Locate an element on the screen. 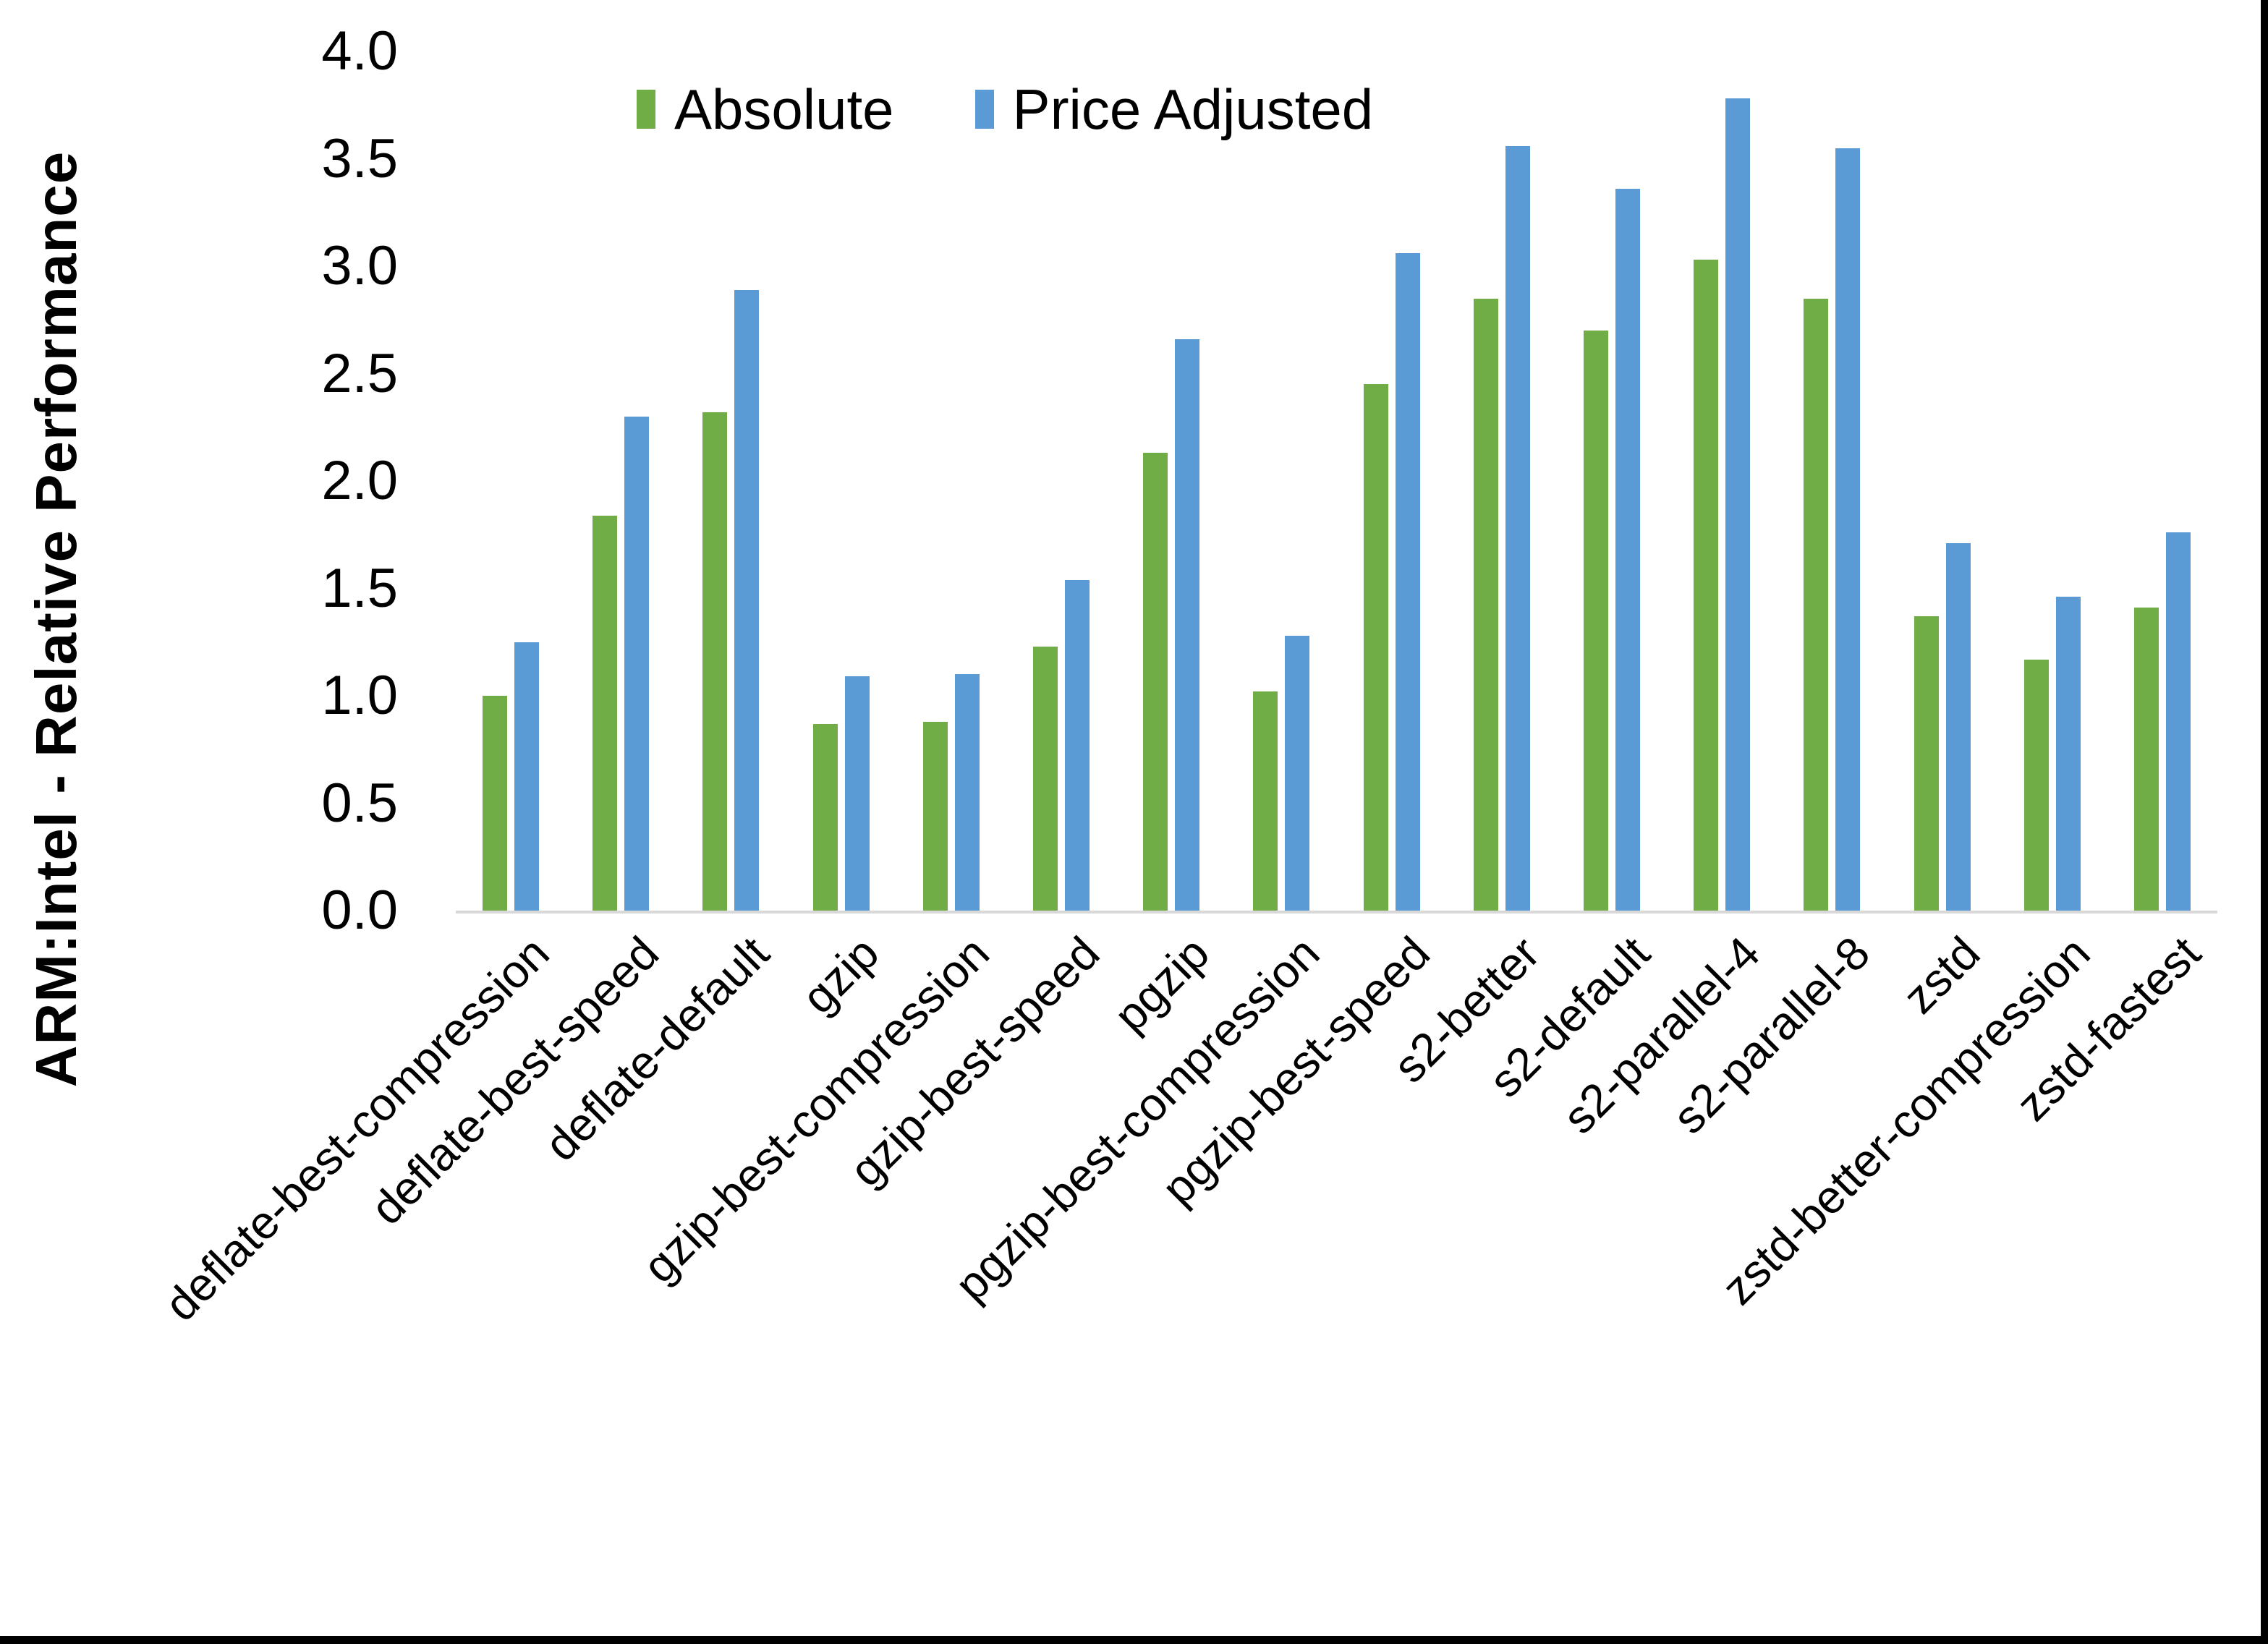 This screenshot has height=1644, width=2268. bar-group-pgzip-best-speed is located at coordinates (1392, 481).